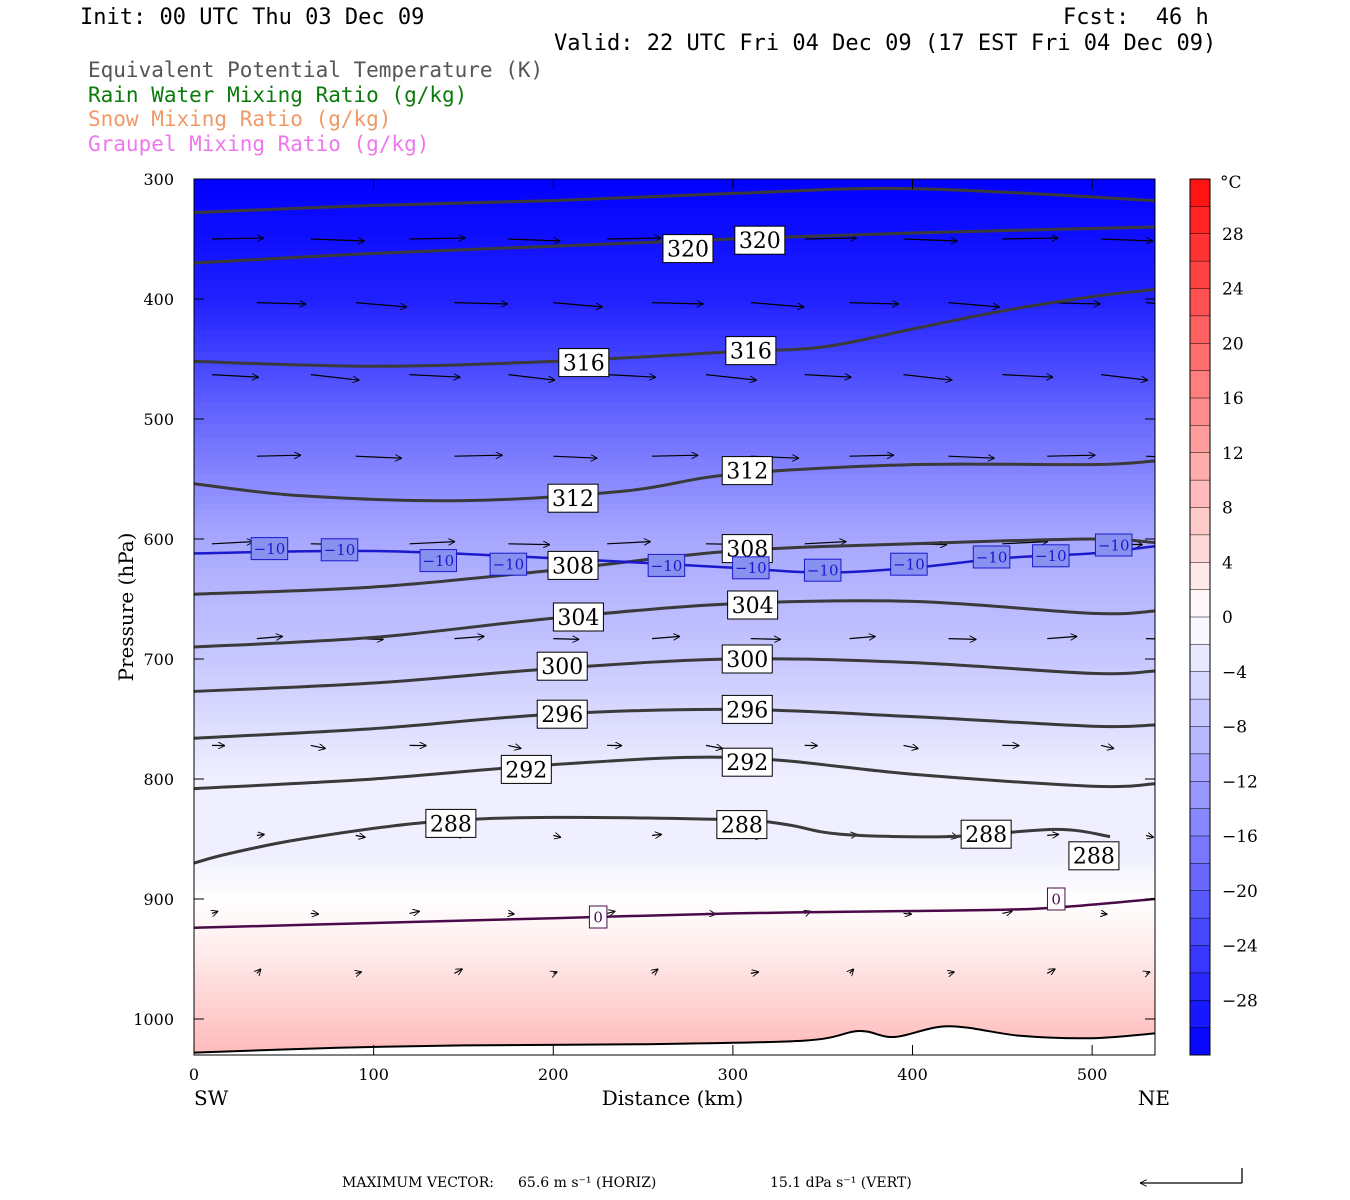 The height and width of the screenshot is (1200, 1350). I want to click on sw-label: SW, so click(211, 1098).